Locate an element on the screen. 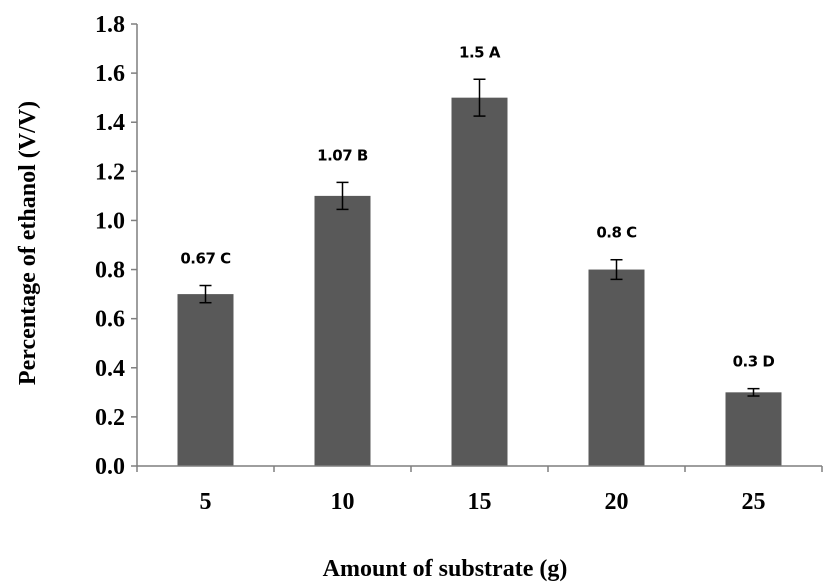 Image resolution: width=825 pixels, height=586 pixels. y-axis-title: Percentage of ethanol (V/V) is located at coordinates (28, 243).